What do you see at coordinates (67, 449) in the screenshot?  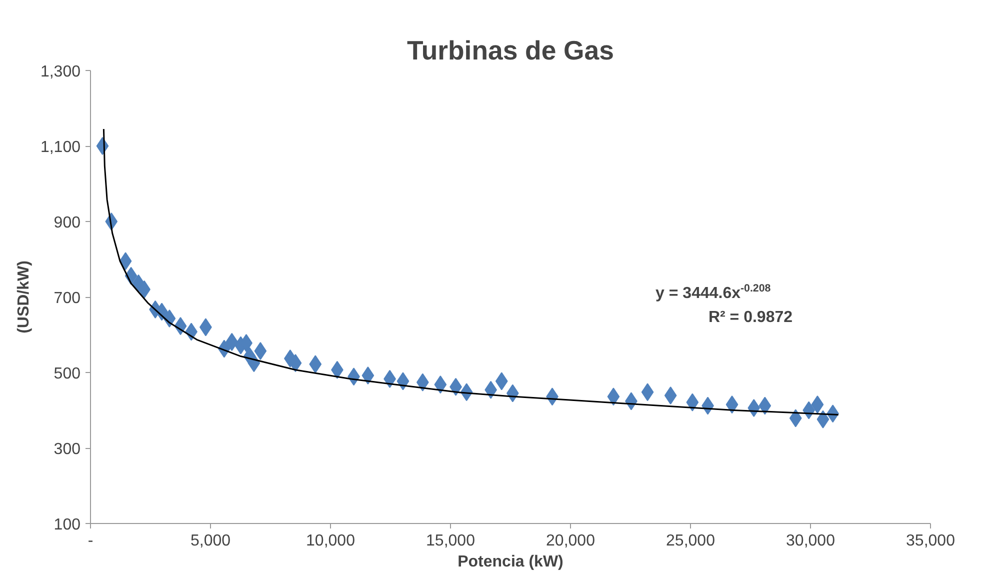 I see `y-tick-label: 300` at bounding box center [67, 449].